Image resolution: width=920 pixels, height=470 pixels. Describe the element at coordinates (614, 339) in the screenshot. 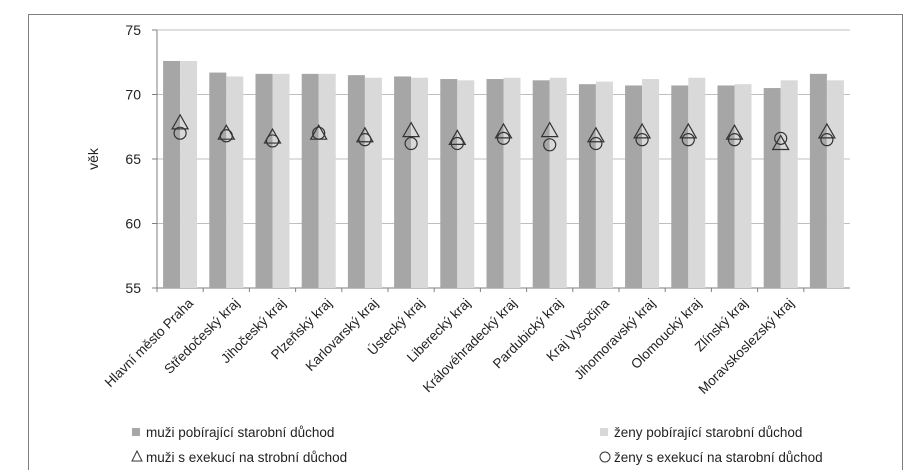

I see `category-label: Jihomoravský kraj` at that location.